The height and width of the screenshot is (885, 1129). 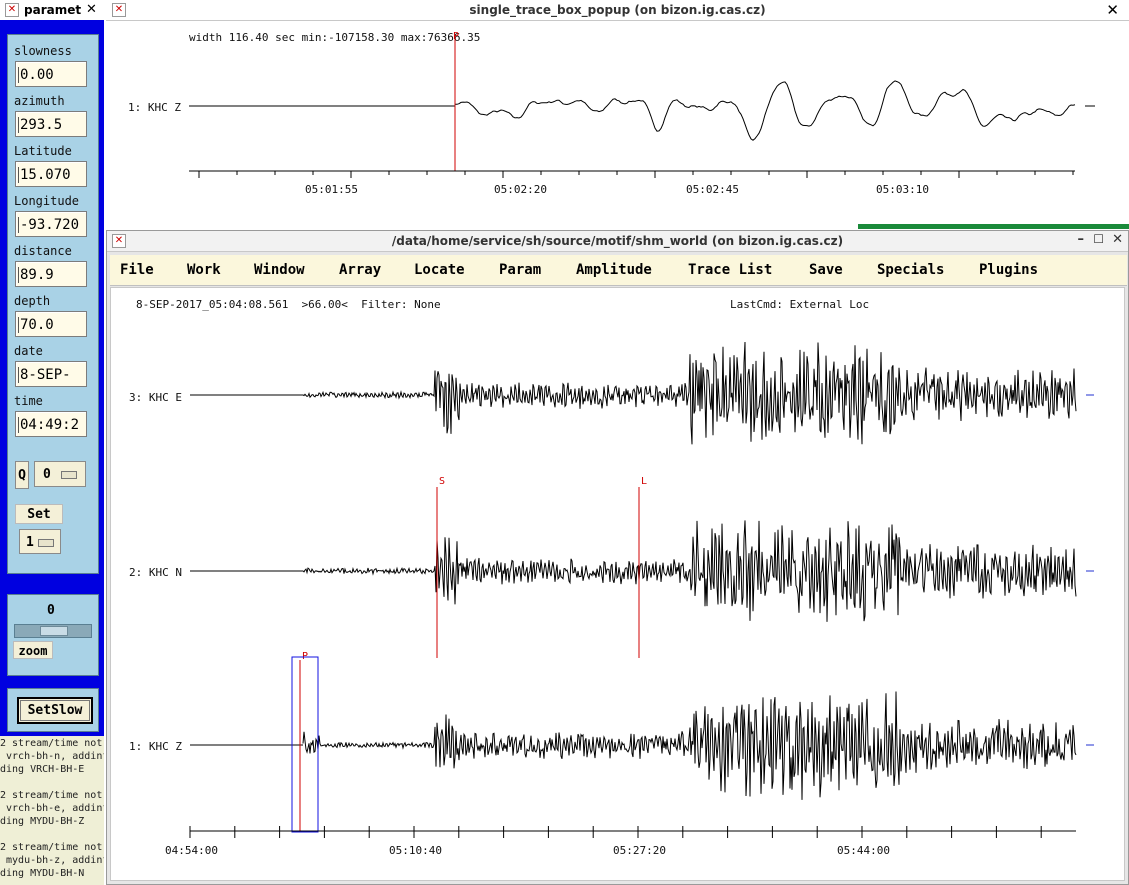 What do you see at coordinates (712, 189) in the screenshot?
I see `popup-tick-label: 05:02:45` at bounding box center [712, 189].